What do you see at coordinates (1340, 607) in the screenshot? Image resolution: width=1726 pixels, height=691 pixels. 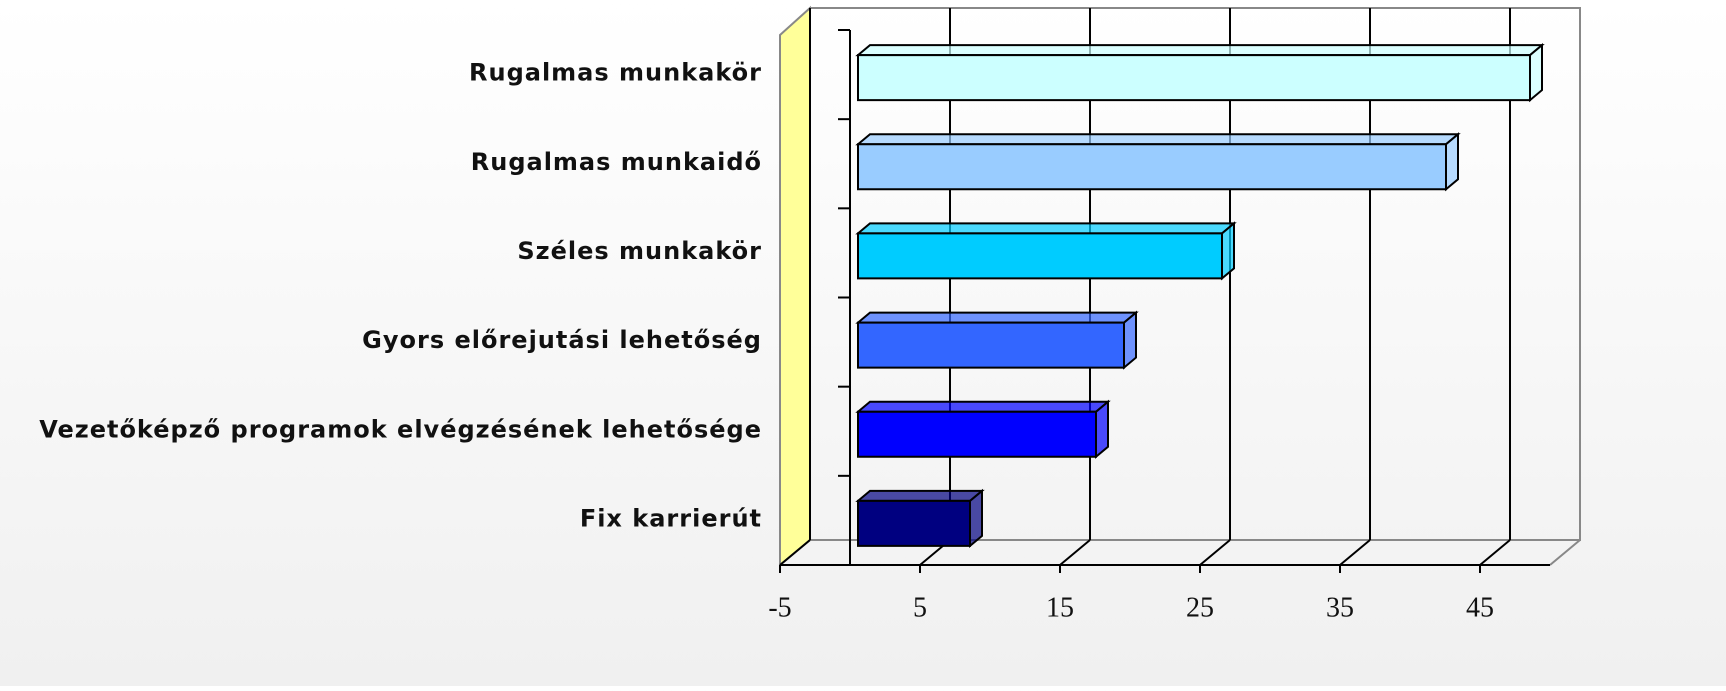 I see `x-tick-label: 35` at bounding box center [1340, 607].